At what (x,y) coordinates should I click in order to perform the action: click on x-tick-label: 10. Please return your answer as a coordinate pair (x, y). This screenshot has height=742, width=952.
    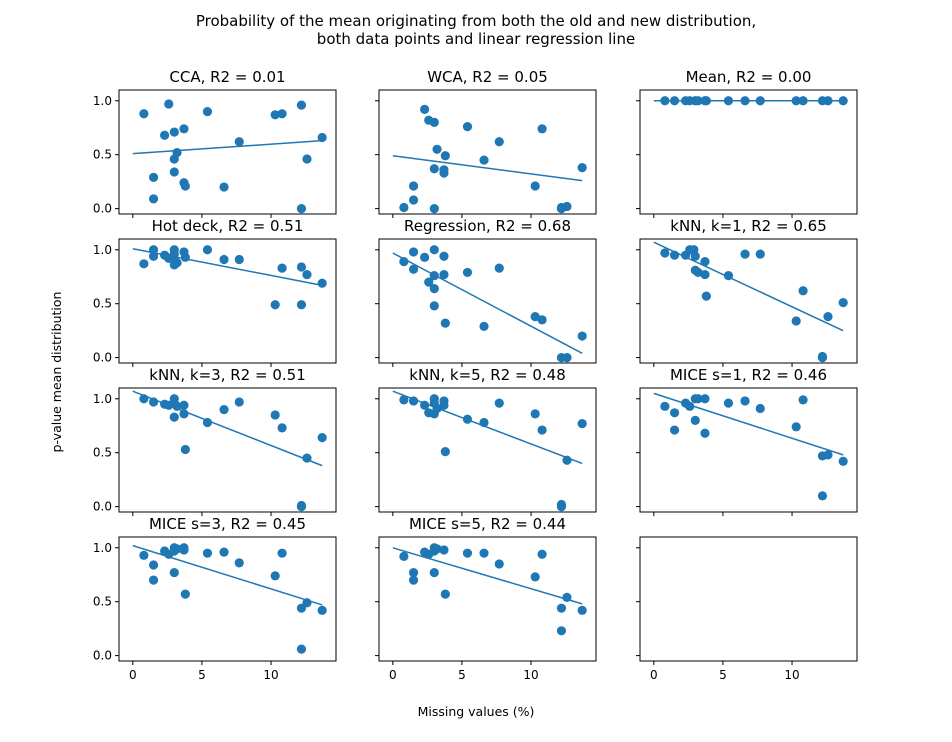
    Looking at the image, I should click on (530, 675).